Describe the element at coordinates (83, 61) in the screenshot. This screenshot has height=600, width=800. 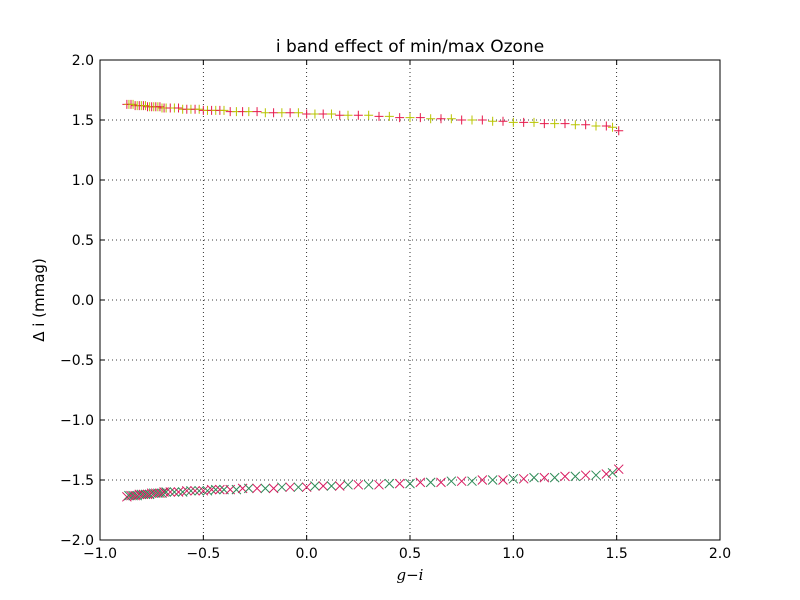
I see `y-tick-label: 2.0` at that location.